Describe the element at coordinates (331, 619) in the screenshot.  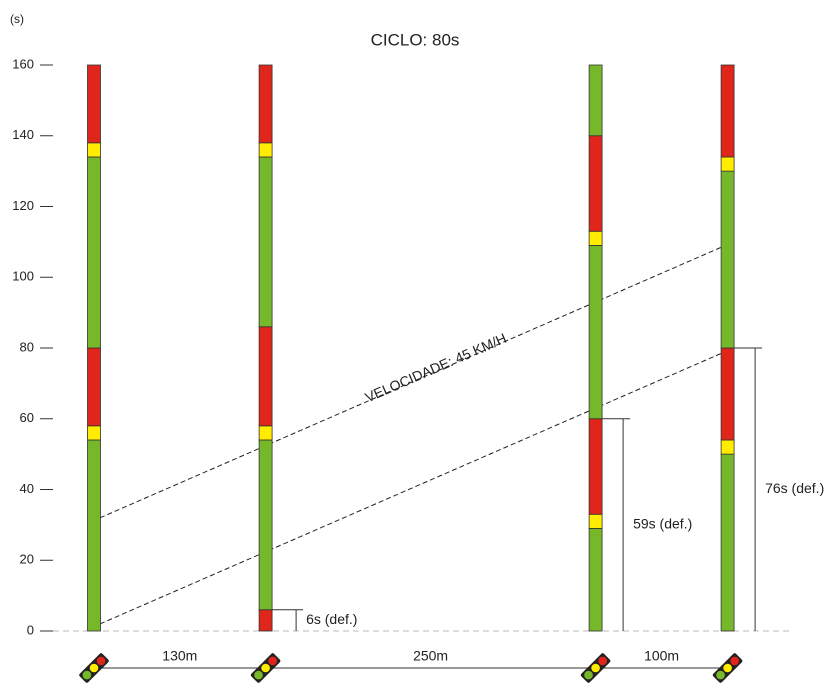
I see `annotation: 6s (def.)` at that location.